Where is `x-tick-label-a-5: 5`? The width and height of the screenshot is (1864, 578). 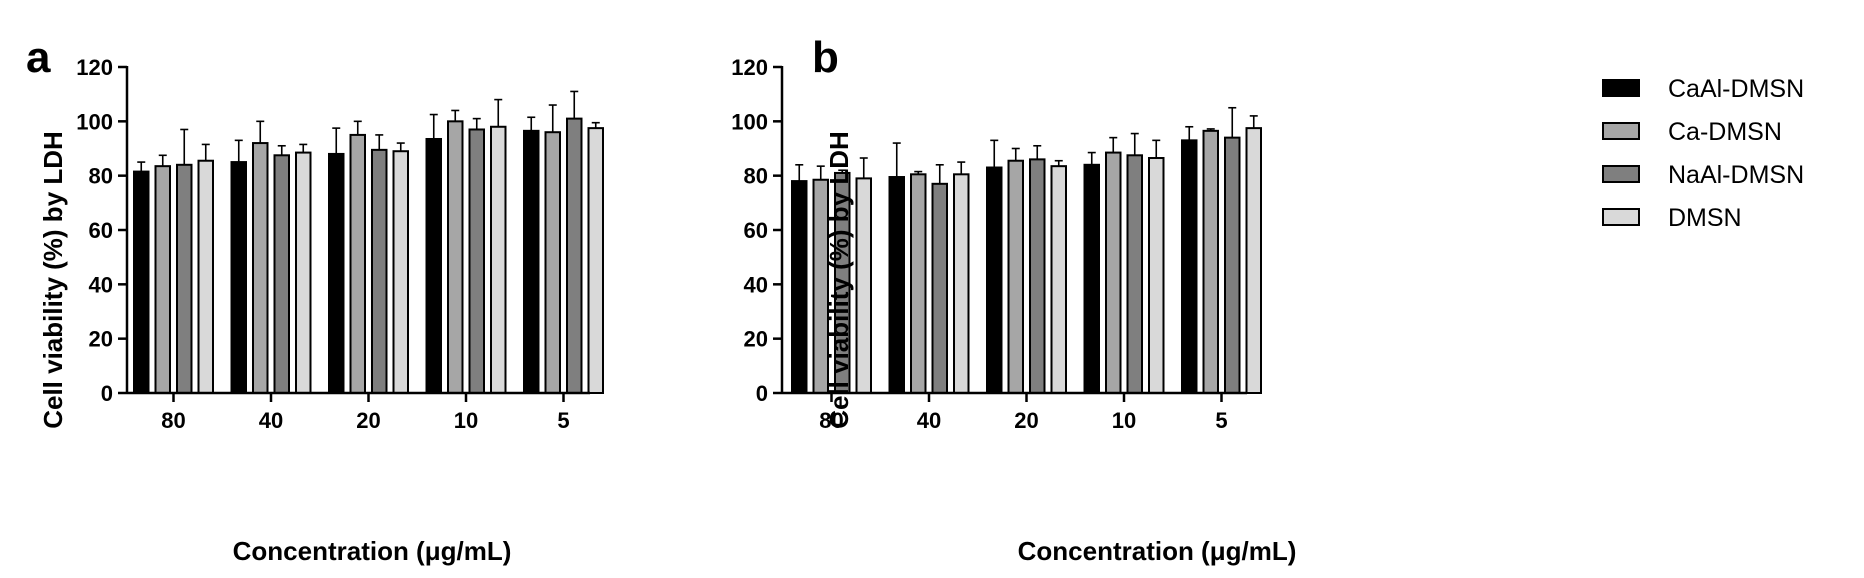 x-tick-label-a-5: 5 is located at coordinates (563, 420).